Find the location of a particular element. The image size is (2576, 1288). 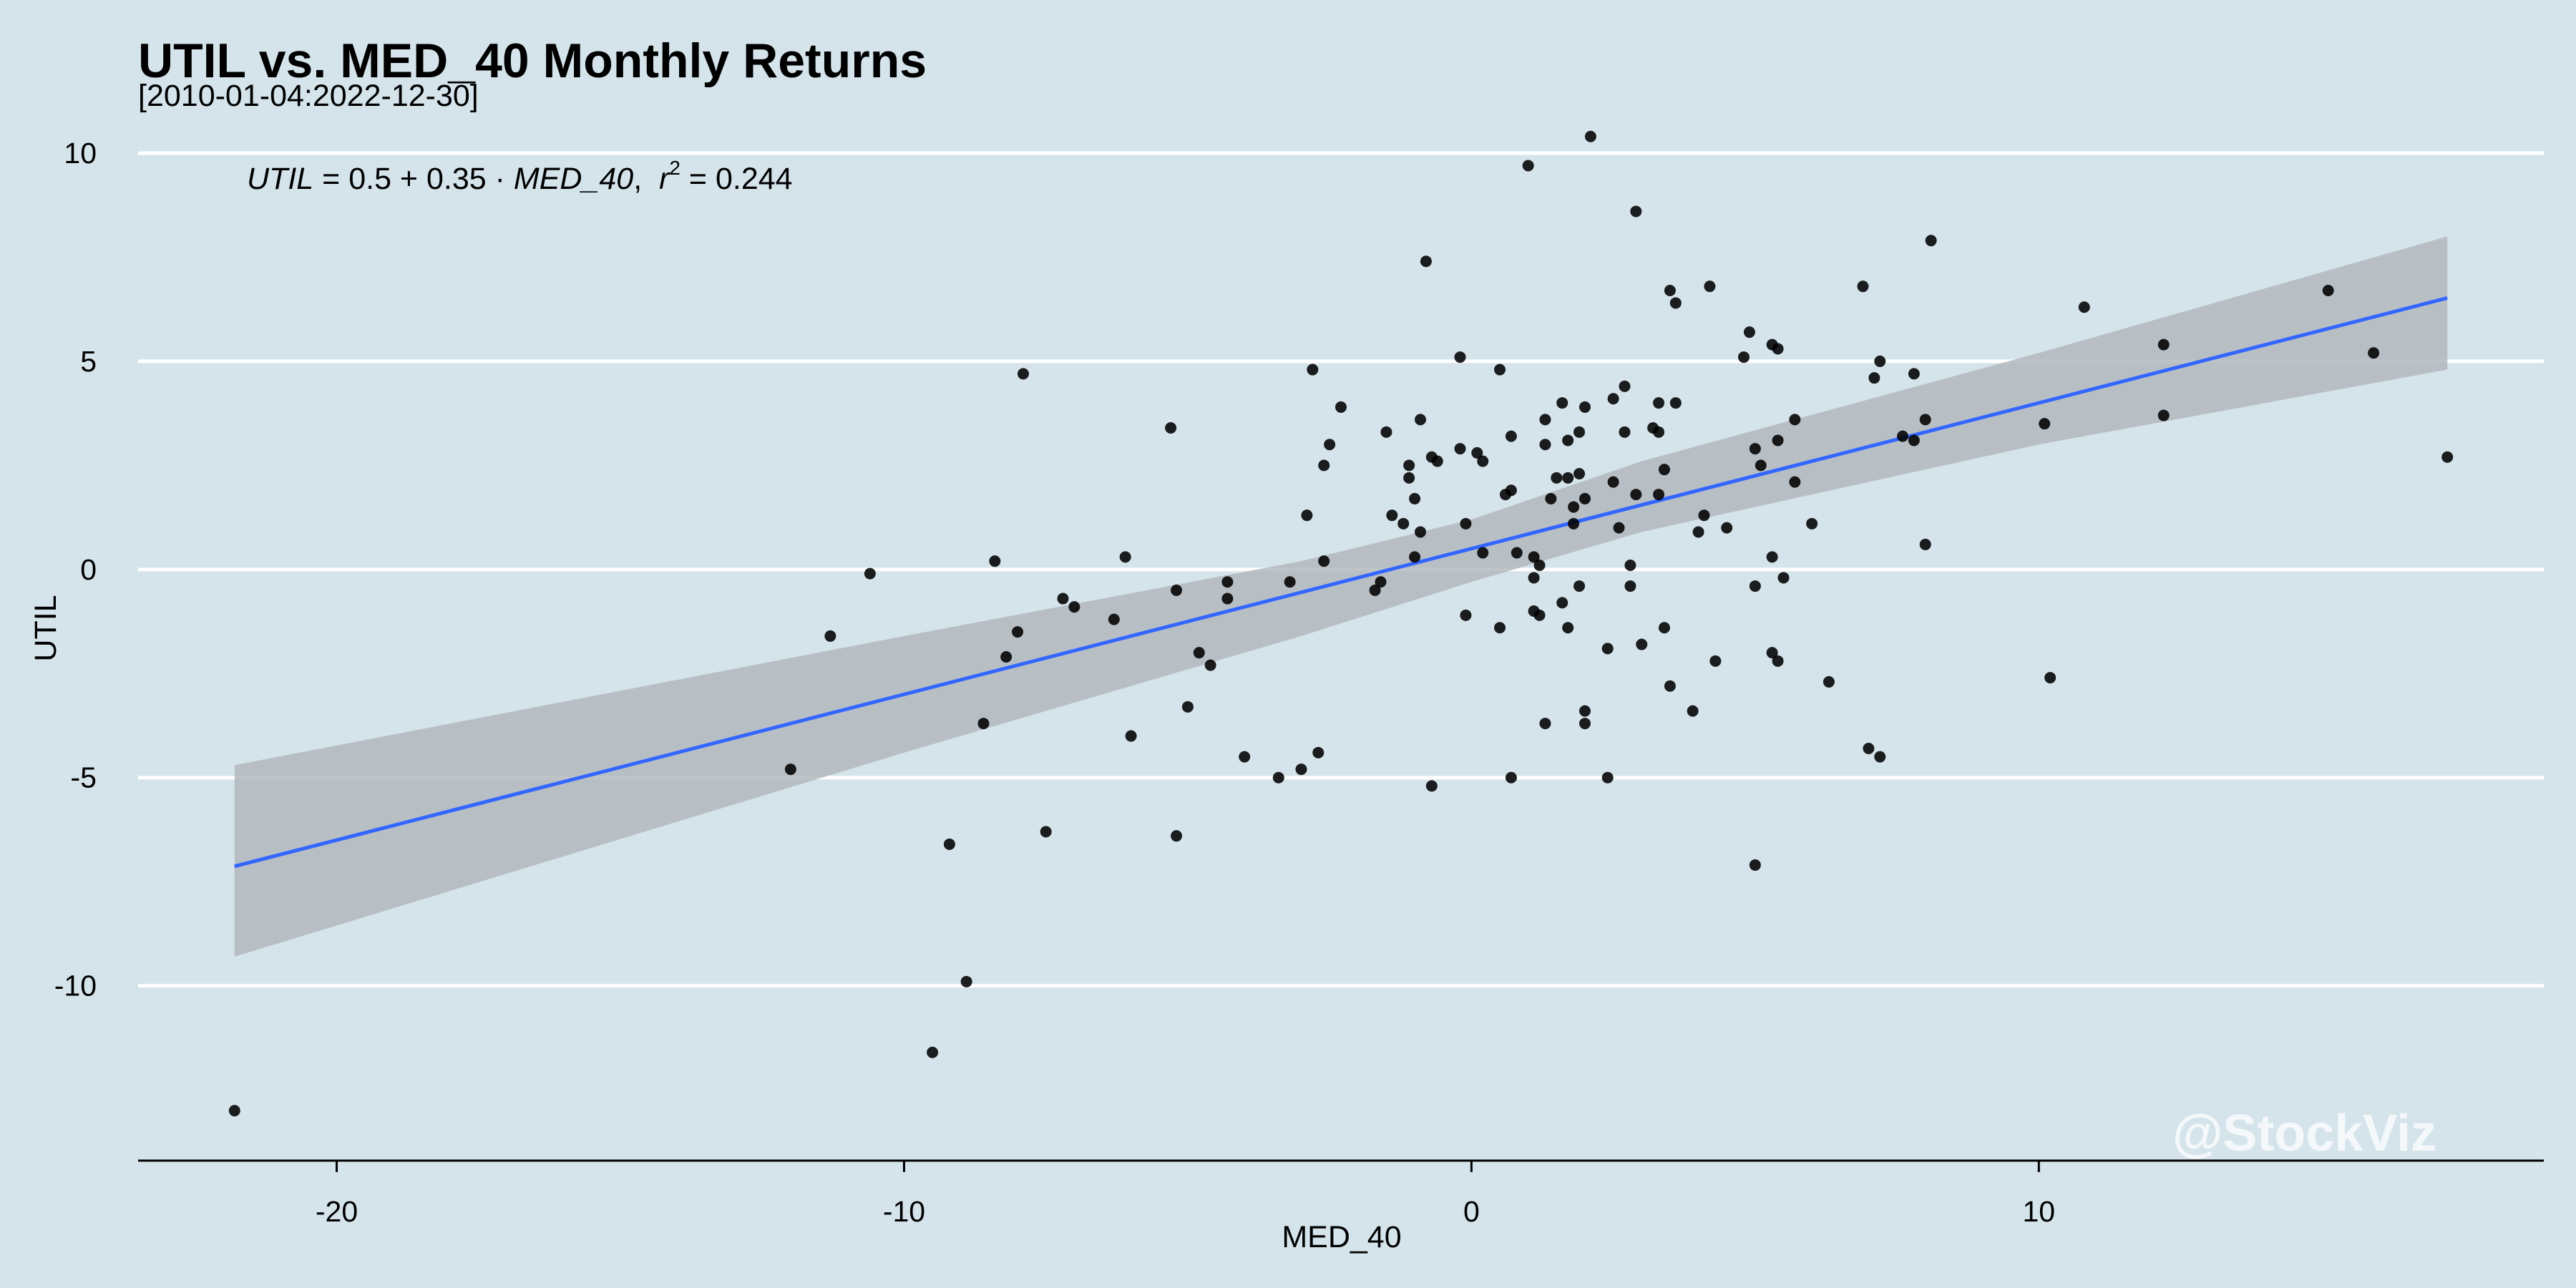

regression-equation: UTIL = 0.5 + 0.35 · MED_40, r2 = 0.244 is located at coordinates (520, 176).